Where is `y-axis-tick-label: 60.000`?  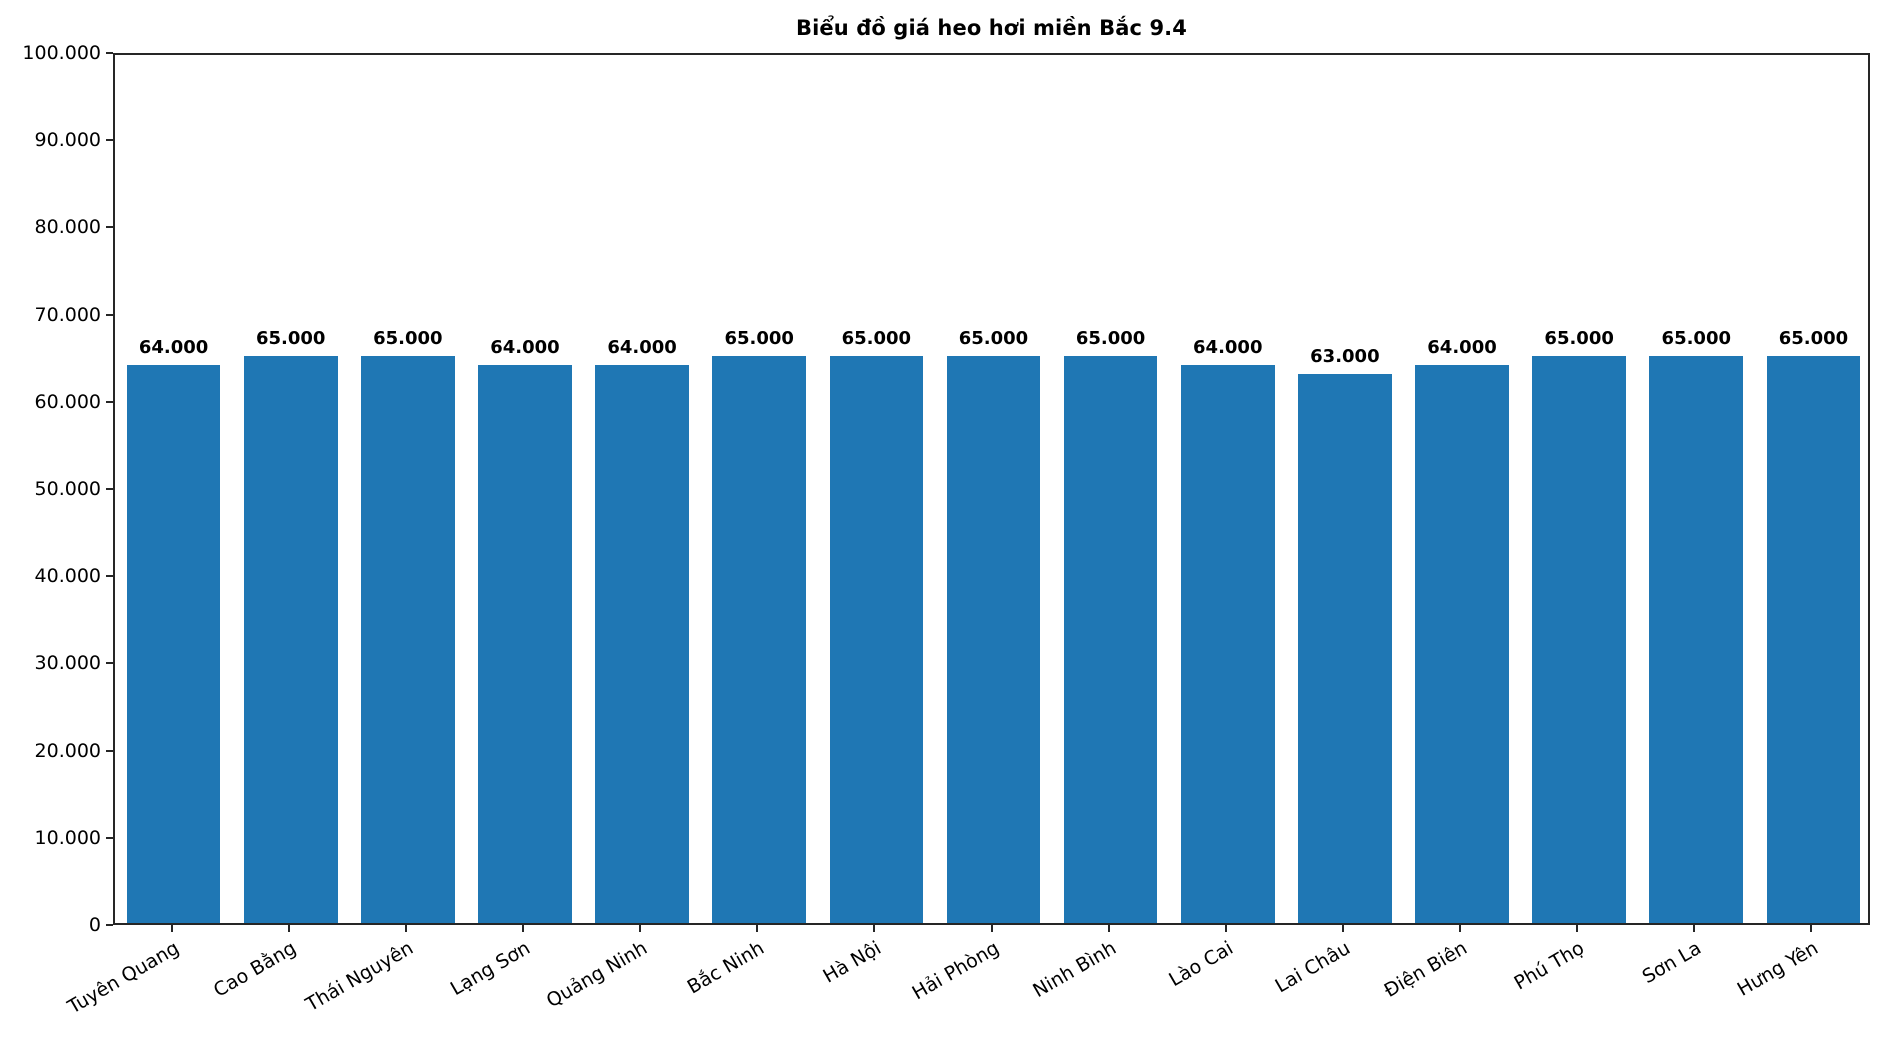
y-axis-tick-label: 60.000 is located at coordinates (67, 401).